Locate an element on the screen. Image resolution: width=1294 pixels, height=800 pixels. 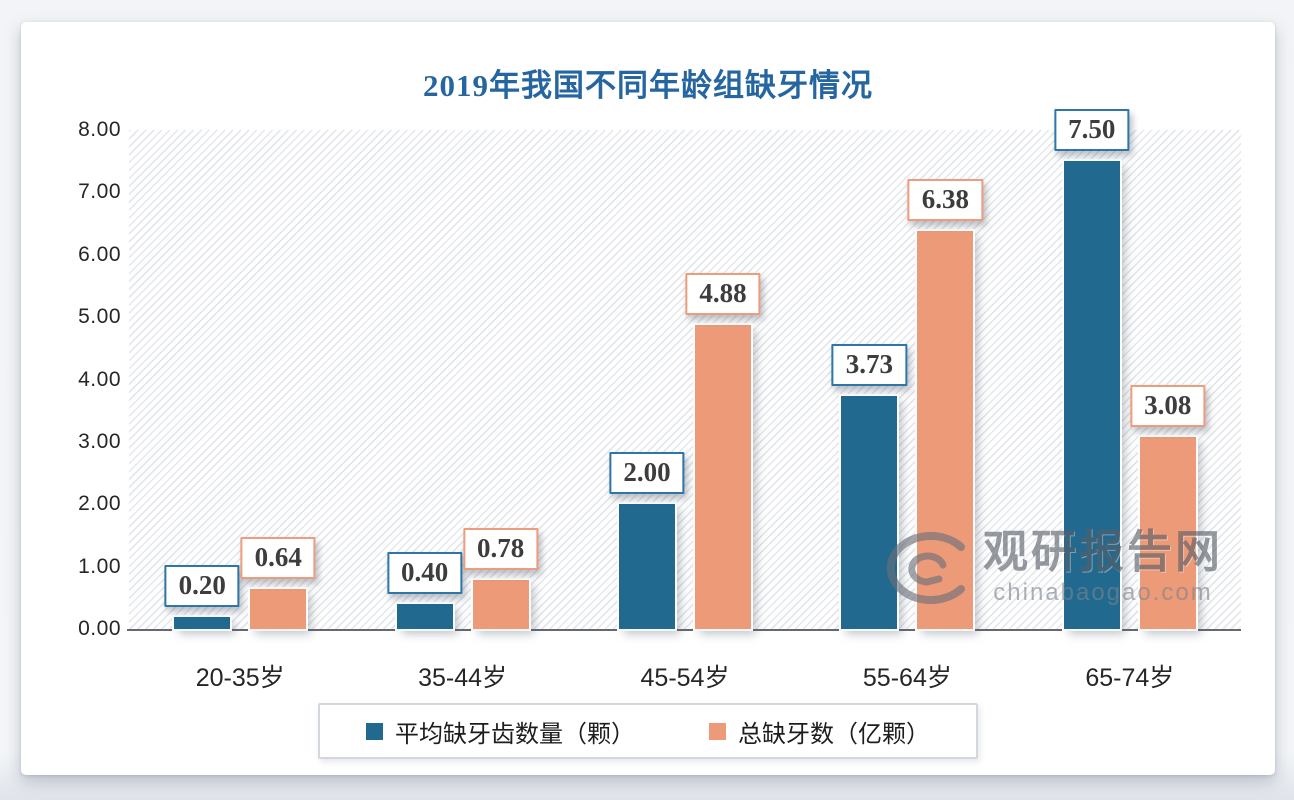
bar-avg-missing-teeth: 0.40 is located at coordinates (424, 590).